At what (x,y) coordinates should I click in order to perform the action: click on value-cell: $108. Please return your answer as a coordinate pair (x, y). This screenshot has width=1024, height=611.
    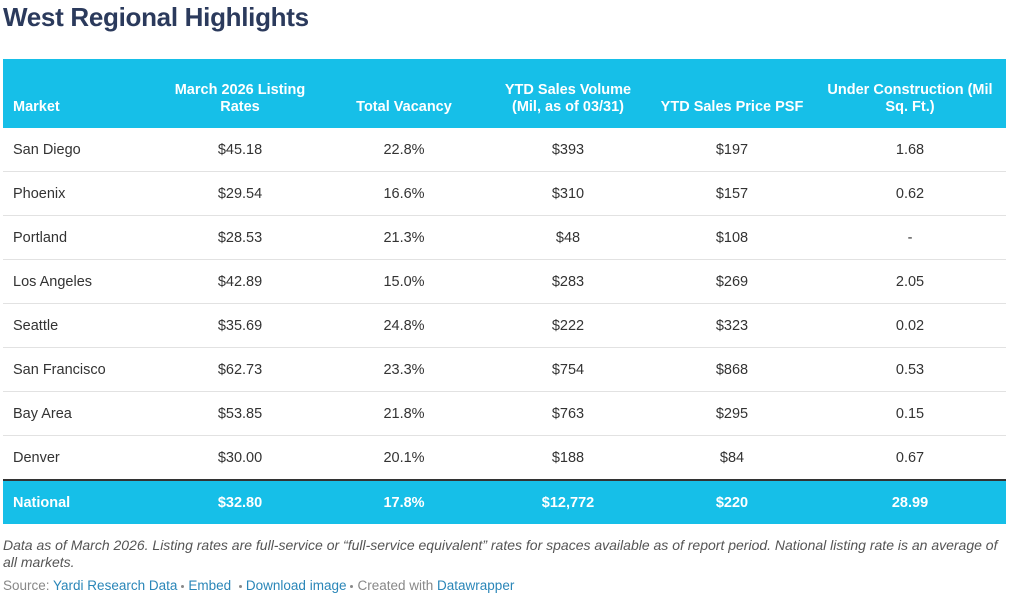
    Looking at the image, I should click on (732, 237).